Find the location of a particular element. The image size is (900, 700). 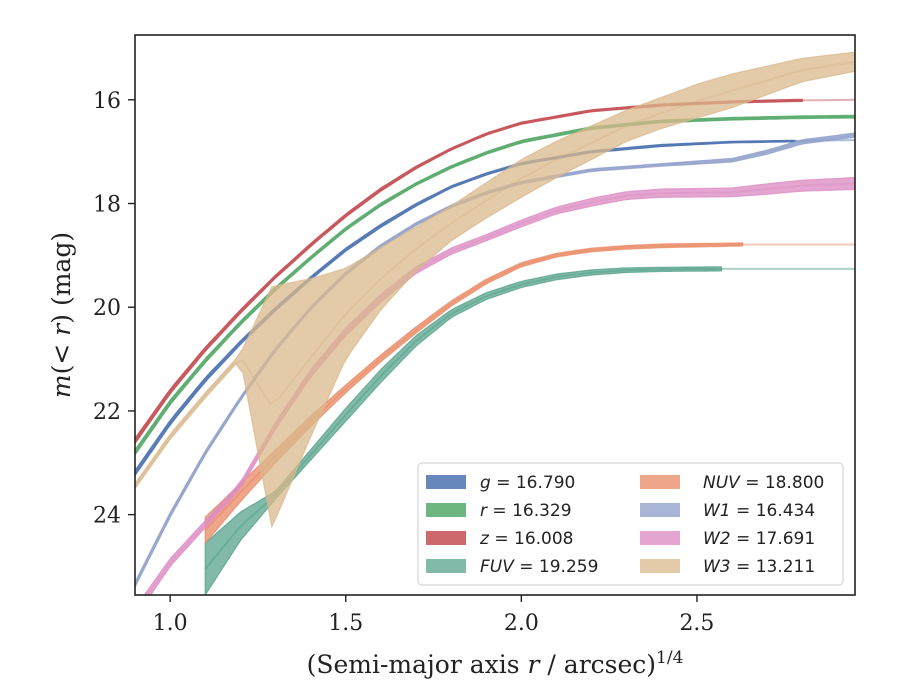

legend-label-g: g = 16.790 is located at coordinates (527, 483).